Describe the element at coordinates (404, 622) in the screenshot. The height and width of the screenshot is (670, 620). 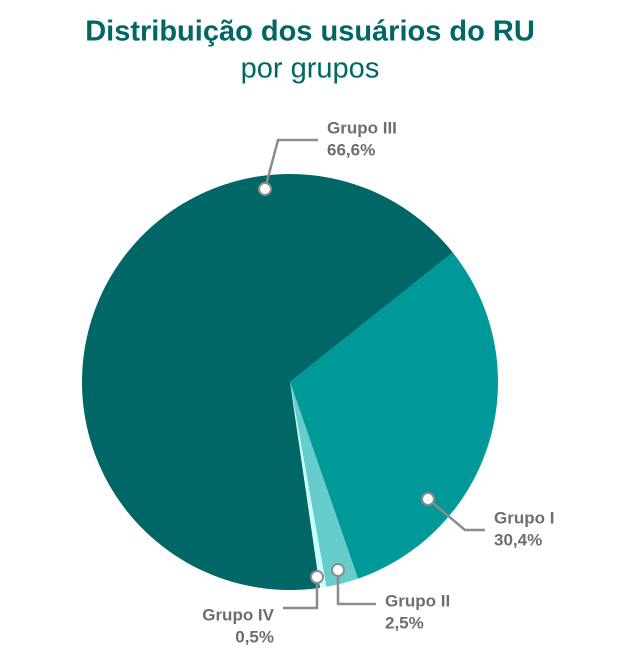
I see `slice-value-label: 2,5%` at that location.